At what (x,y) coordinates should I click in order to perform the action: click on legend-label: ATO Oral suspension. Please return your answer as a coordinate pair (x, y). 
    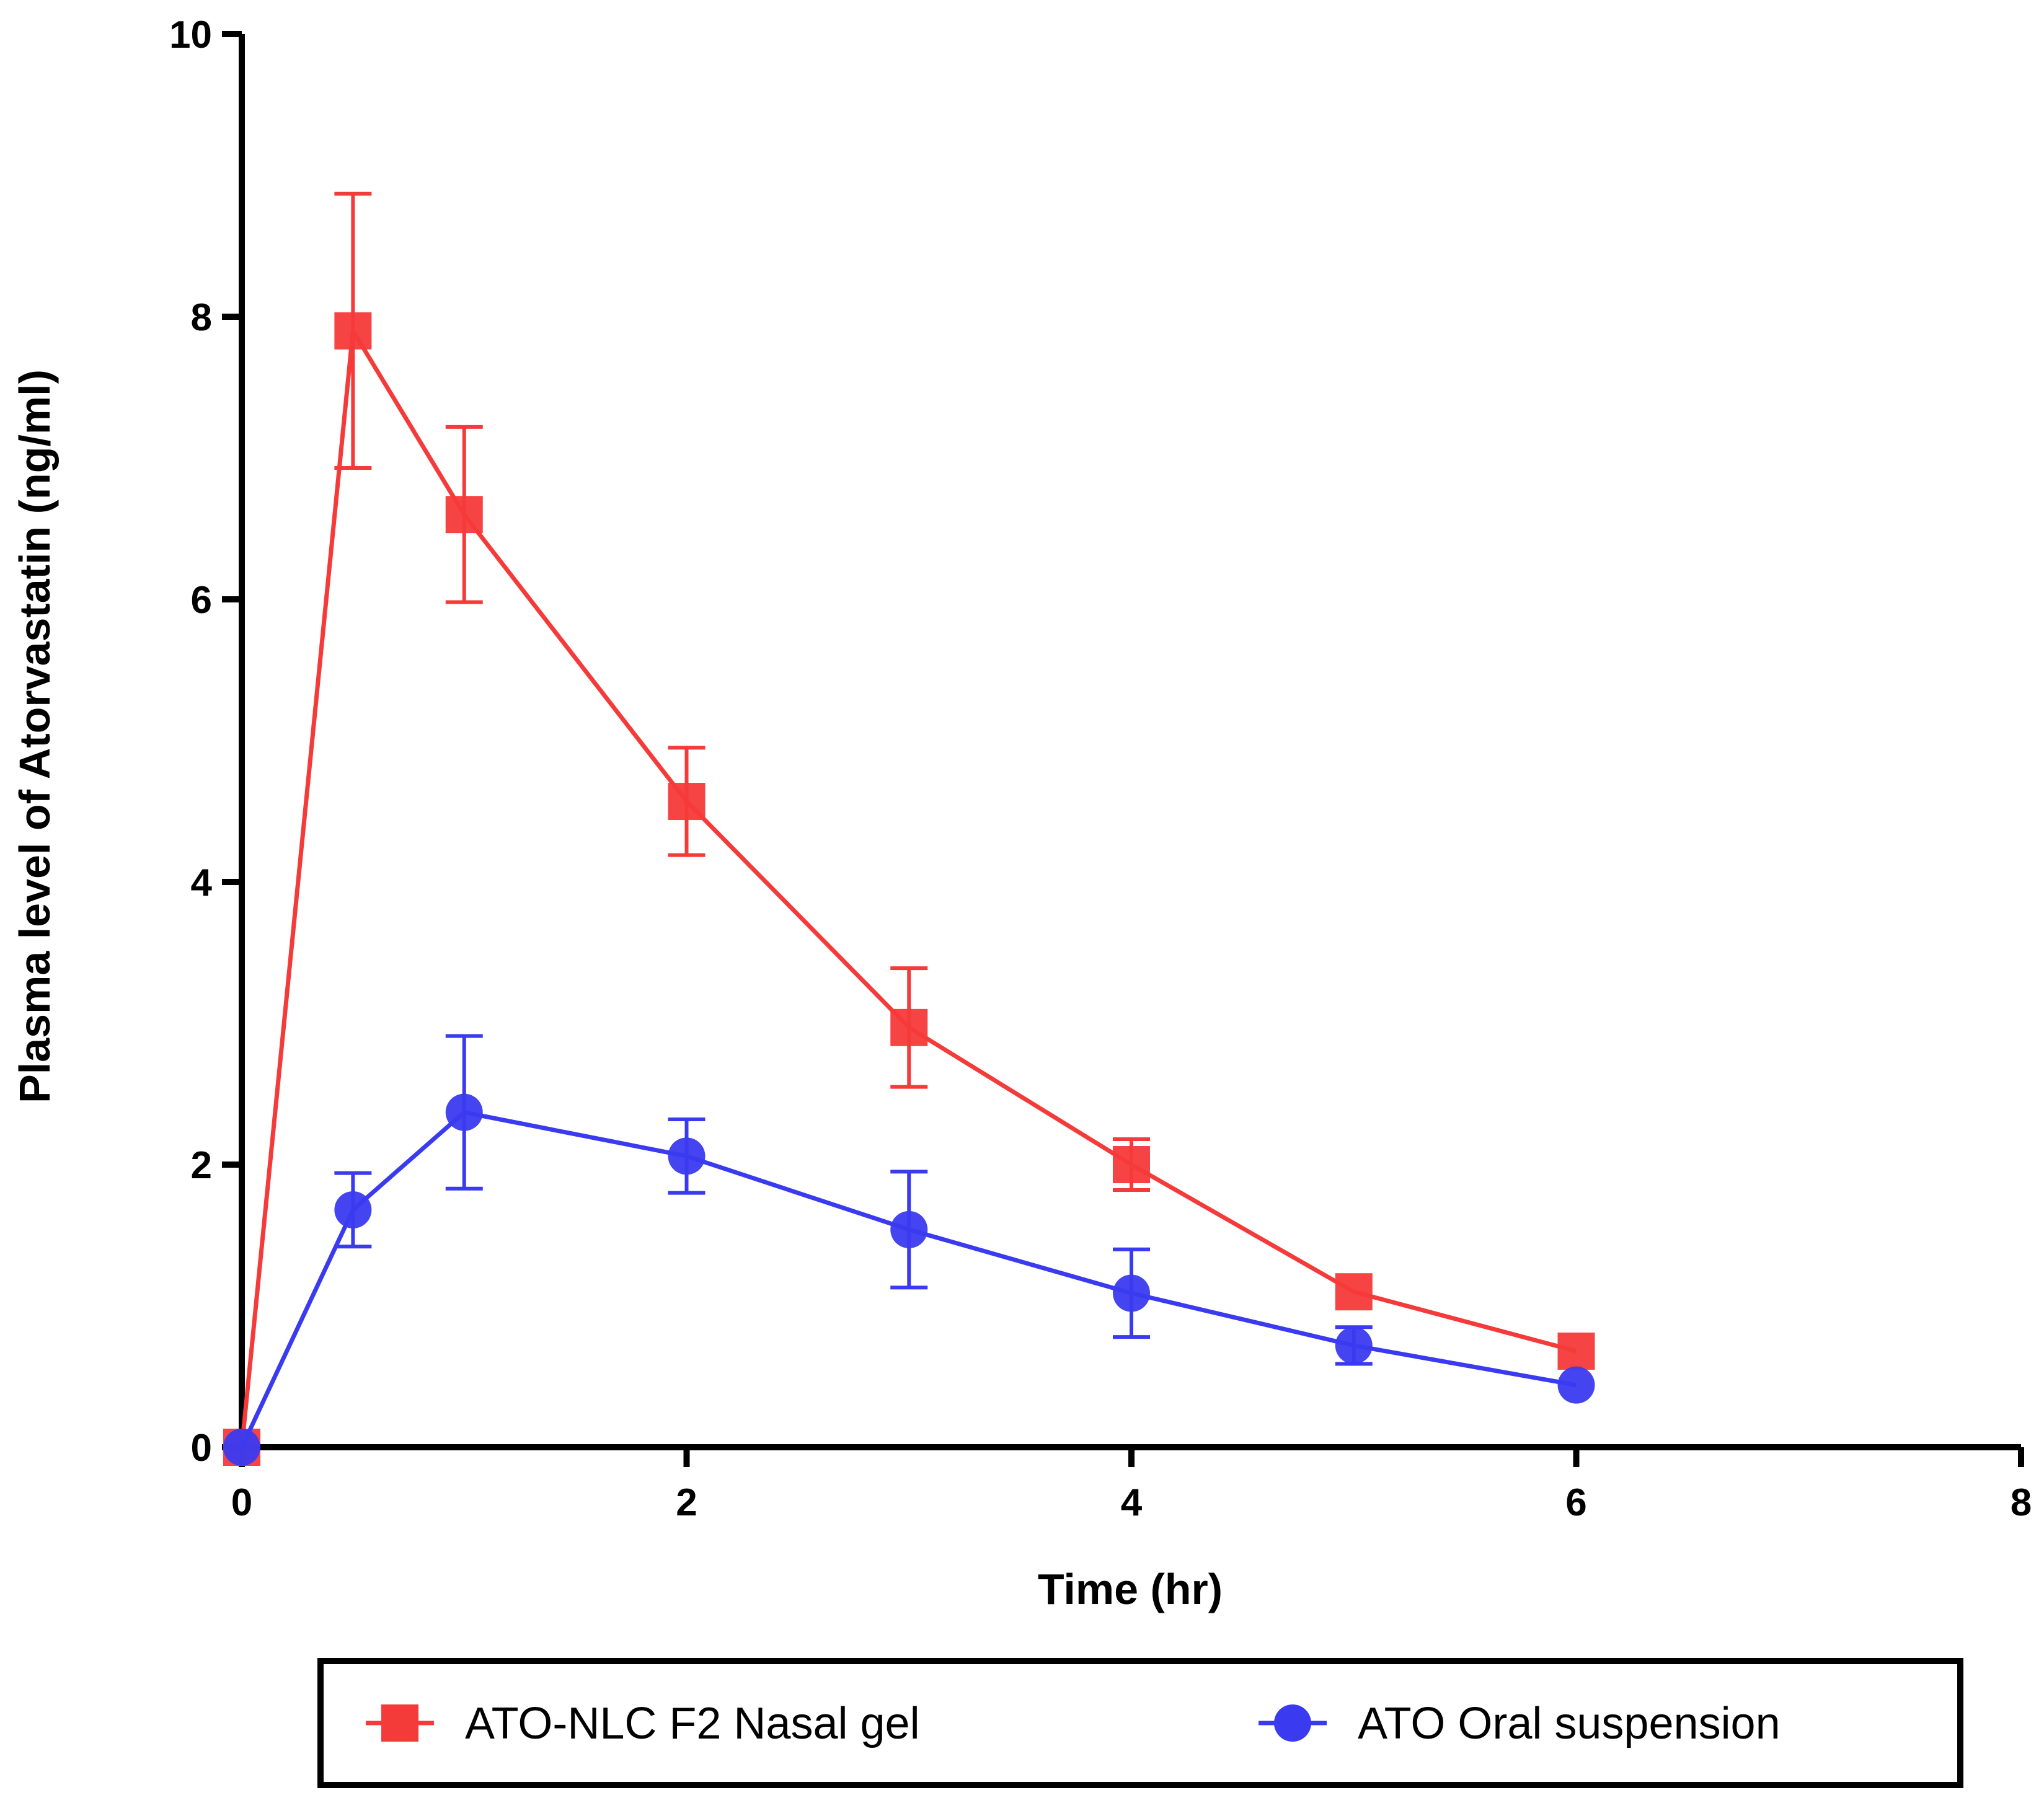
    Looking at the image, I should click on (1569, 1723).